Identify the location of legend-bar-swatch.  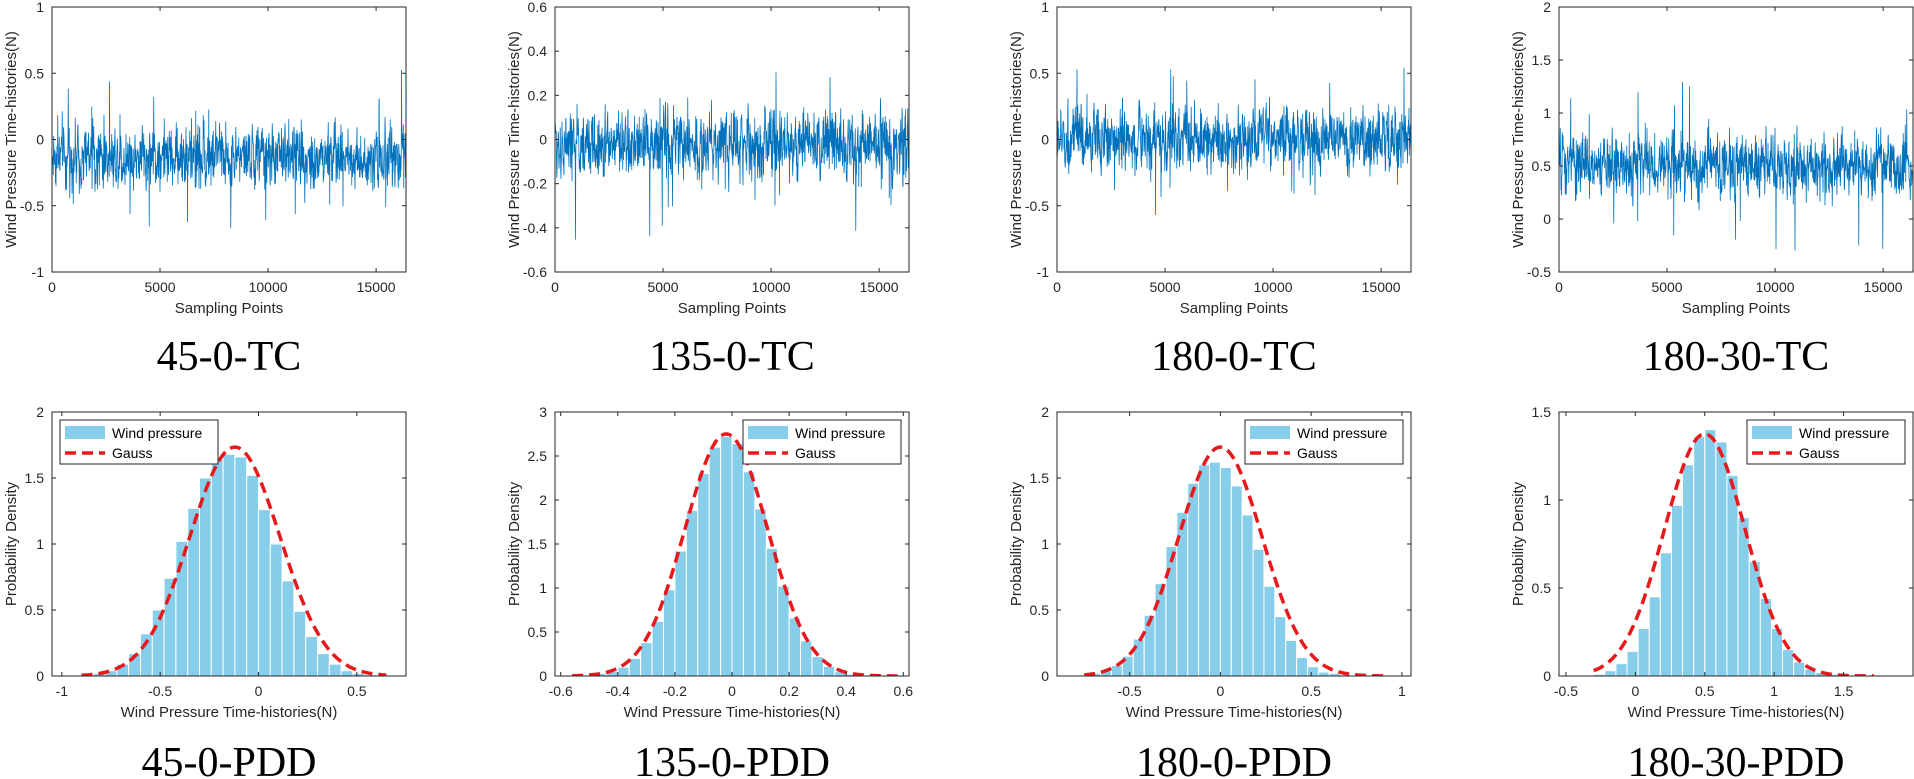
(1270, 432).